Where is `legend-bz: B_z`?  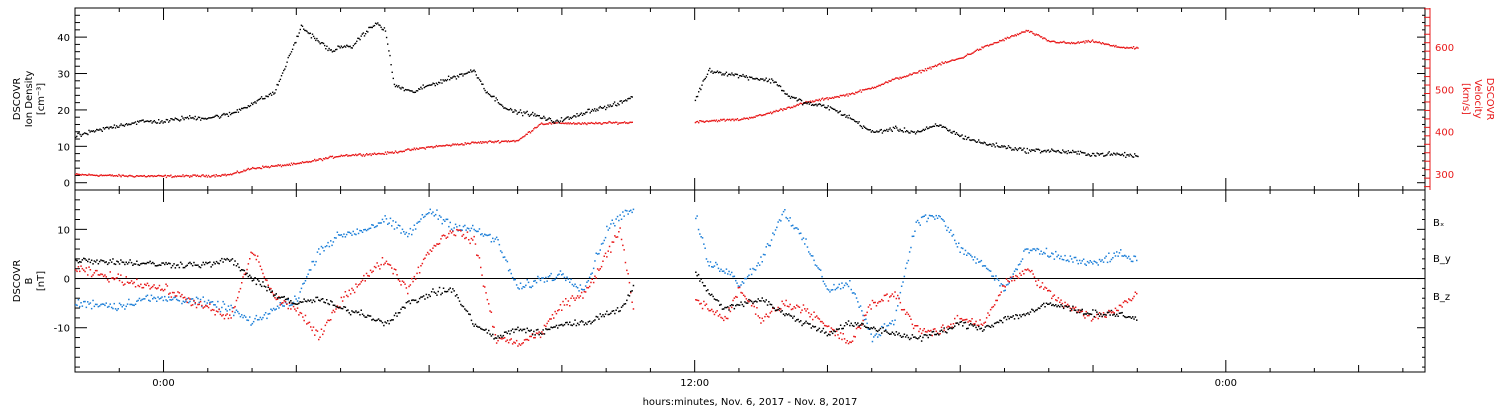
legend-bz: B_z is located at coordinates (1441, 297).